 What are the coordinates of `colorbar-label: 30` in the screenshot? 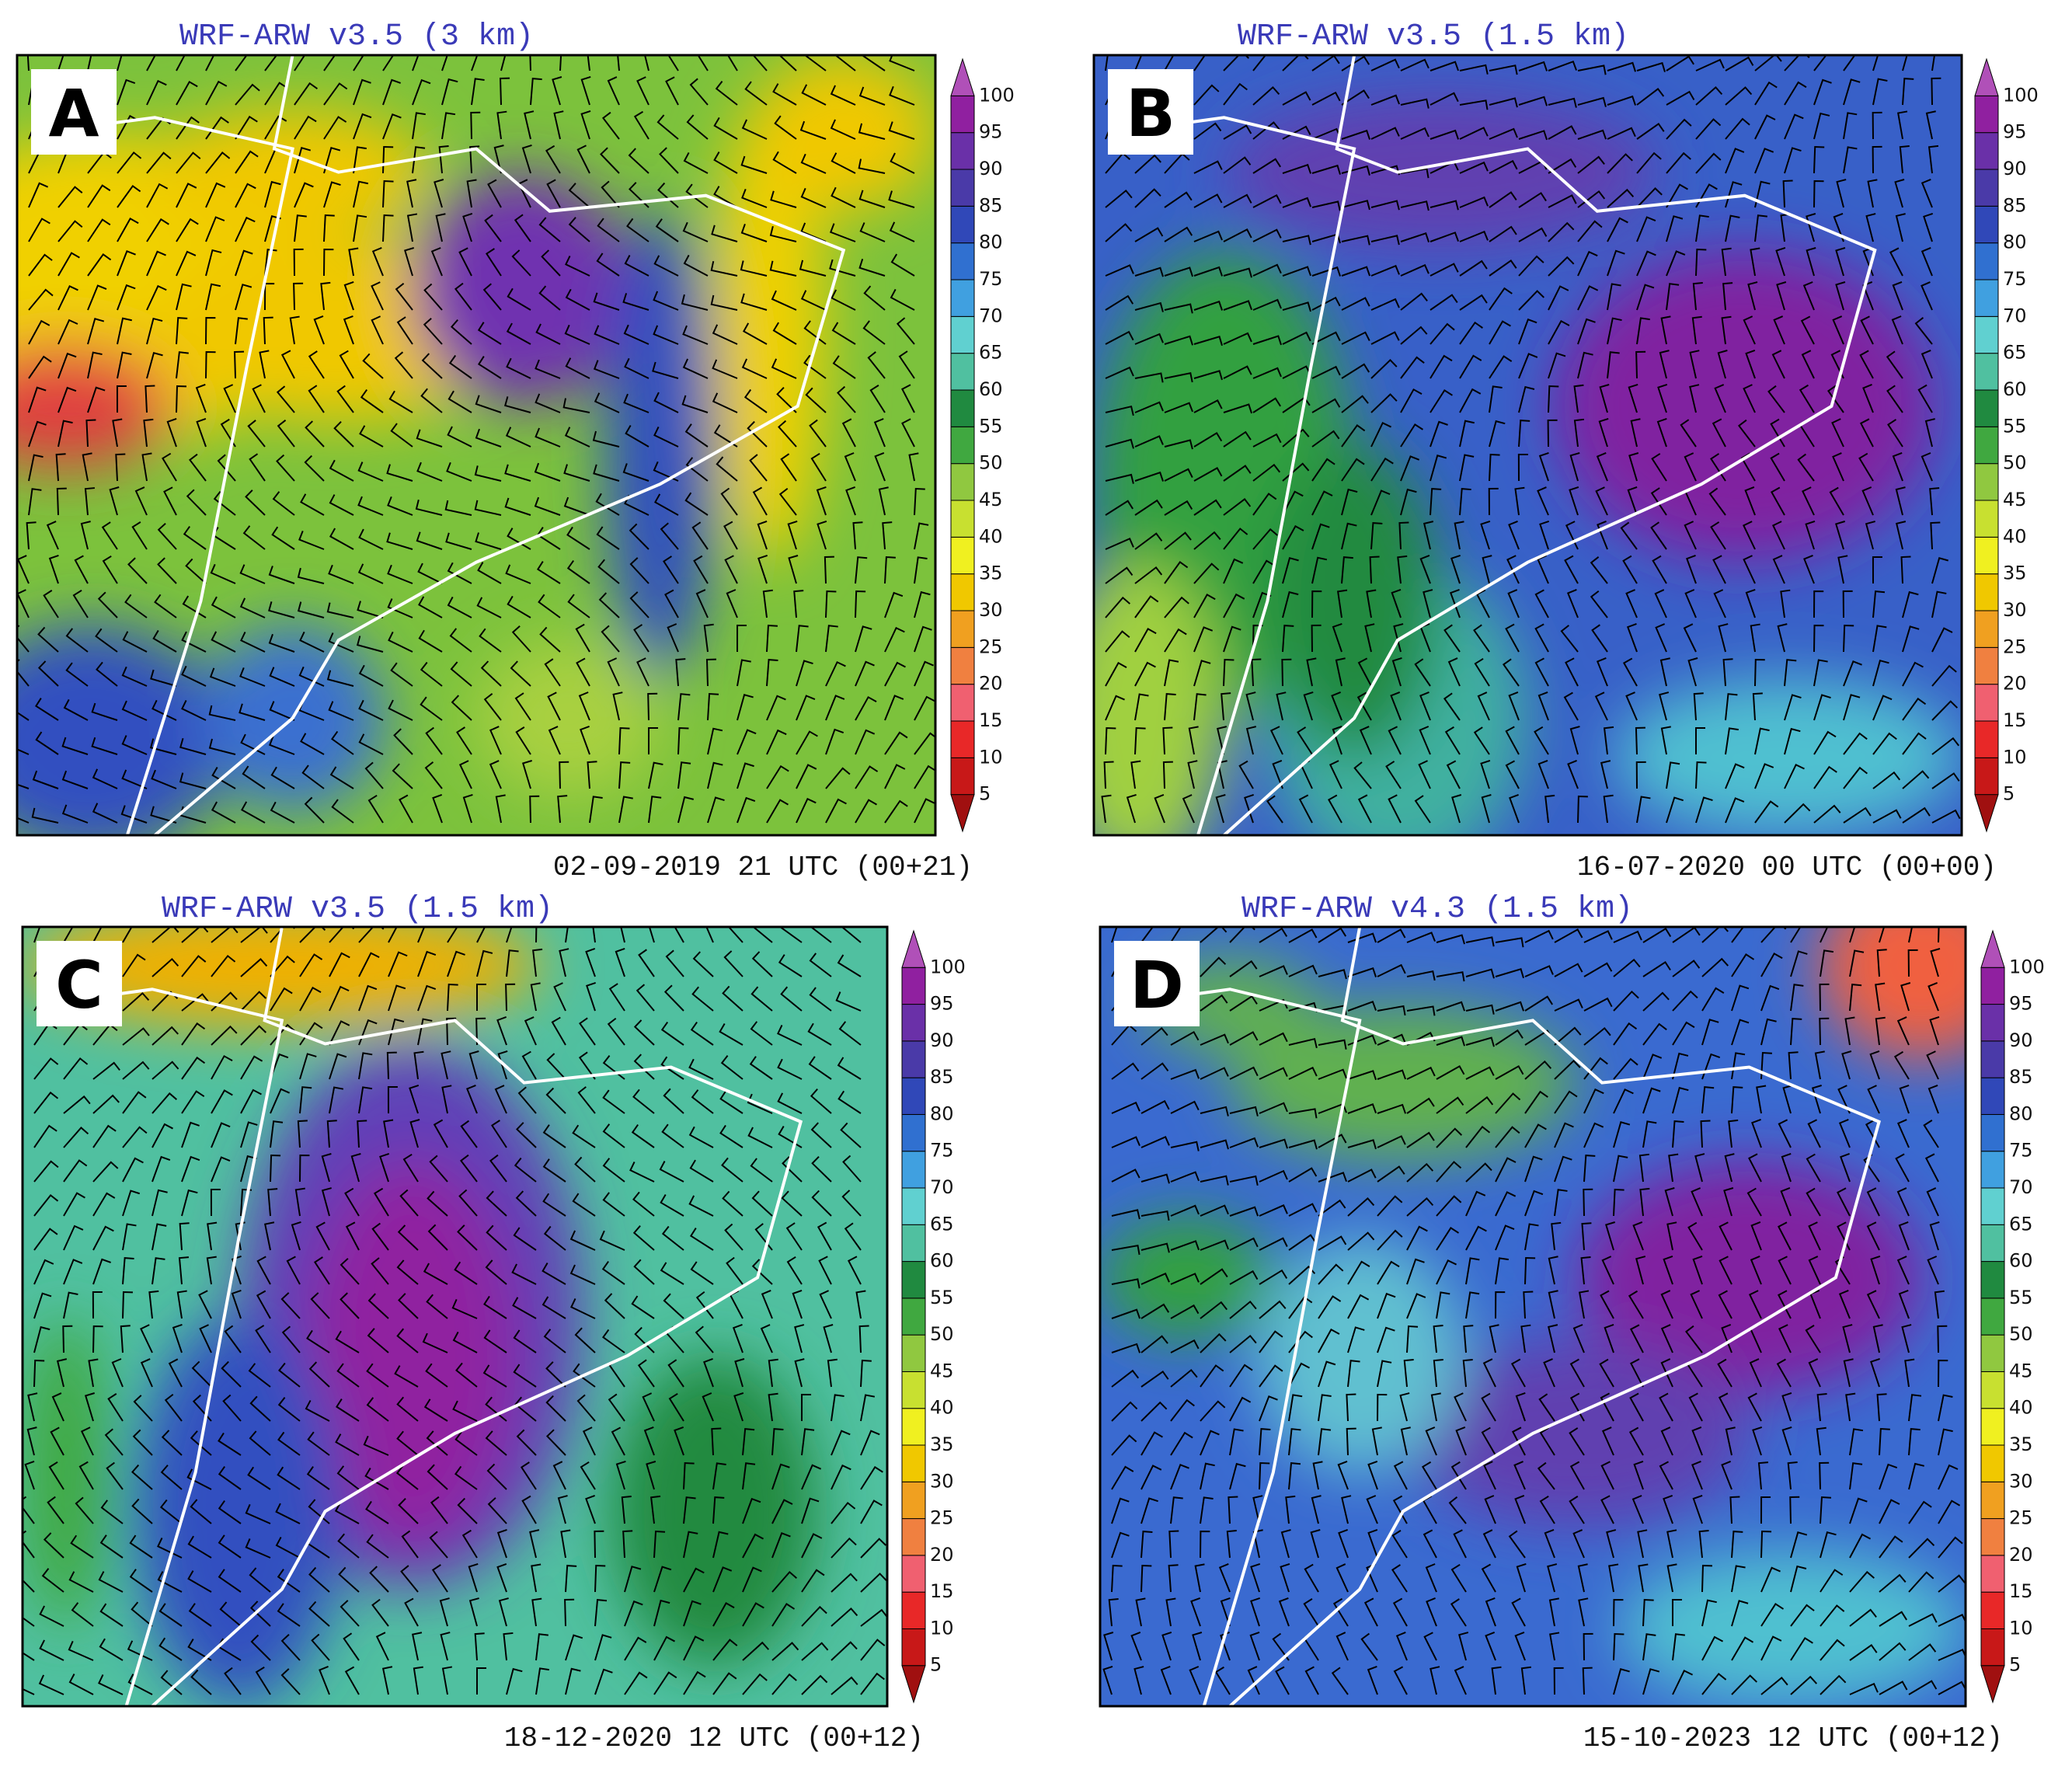 It's located at (942, 1481).